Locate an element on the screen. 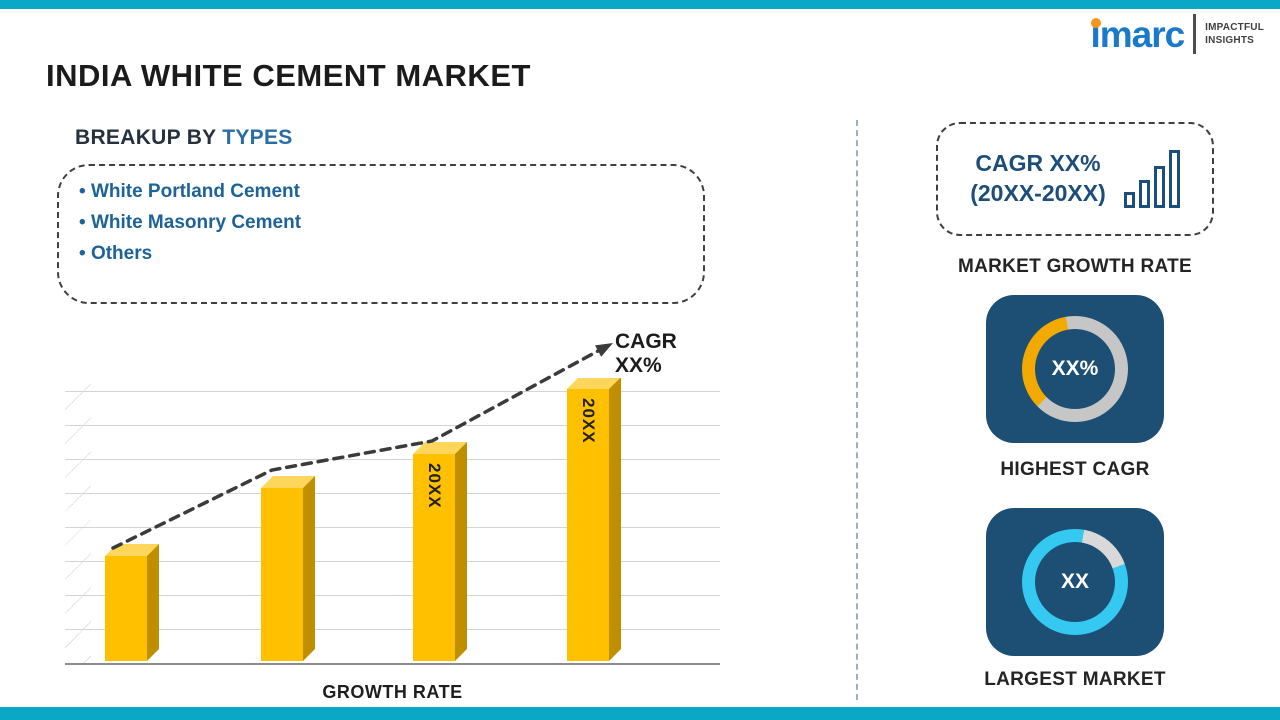 The width and height of the screenshot is (1280, 720). section-divider is located at coordinates (857, 410).